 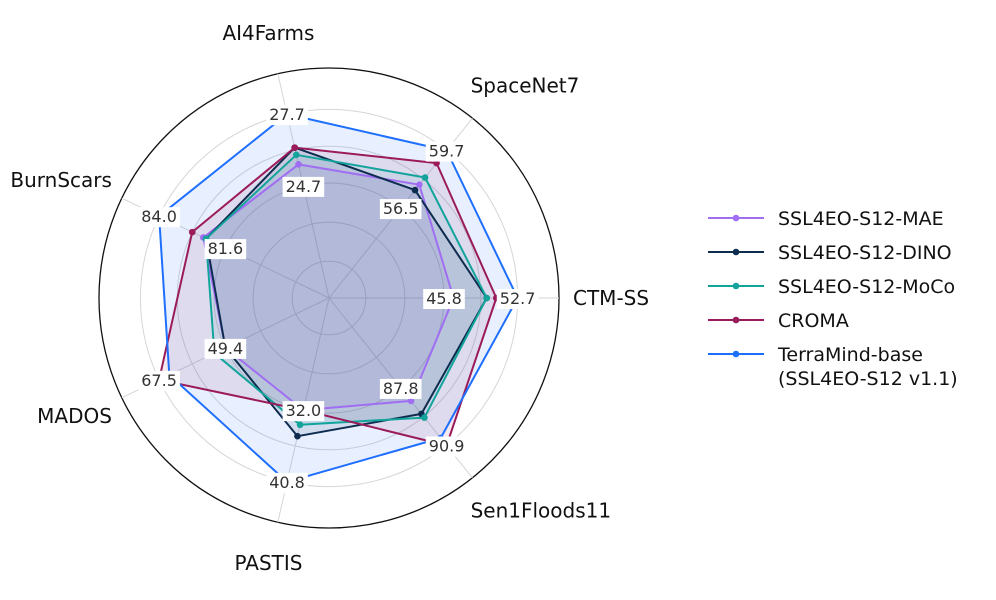 I want to click on axis-label-burnscars: BurnScars, so click(x=61, y=180).